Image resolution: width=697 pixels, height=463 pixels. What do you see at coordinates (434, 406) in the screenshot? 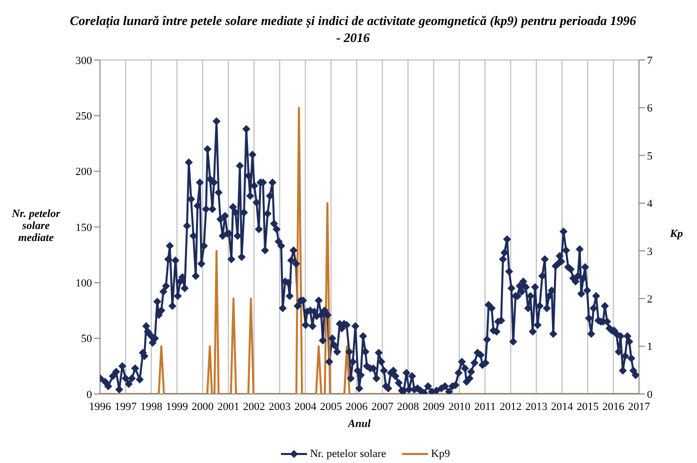
I see `x-tick-label: 2009` at bounding box center [434, 406].